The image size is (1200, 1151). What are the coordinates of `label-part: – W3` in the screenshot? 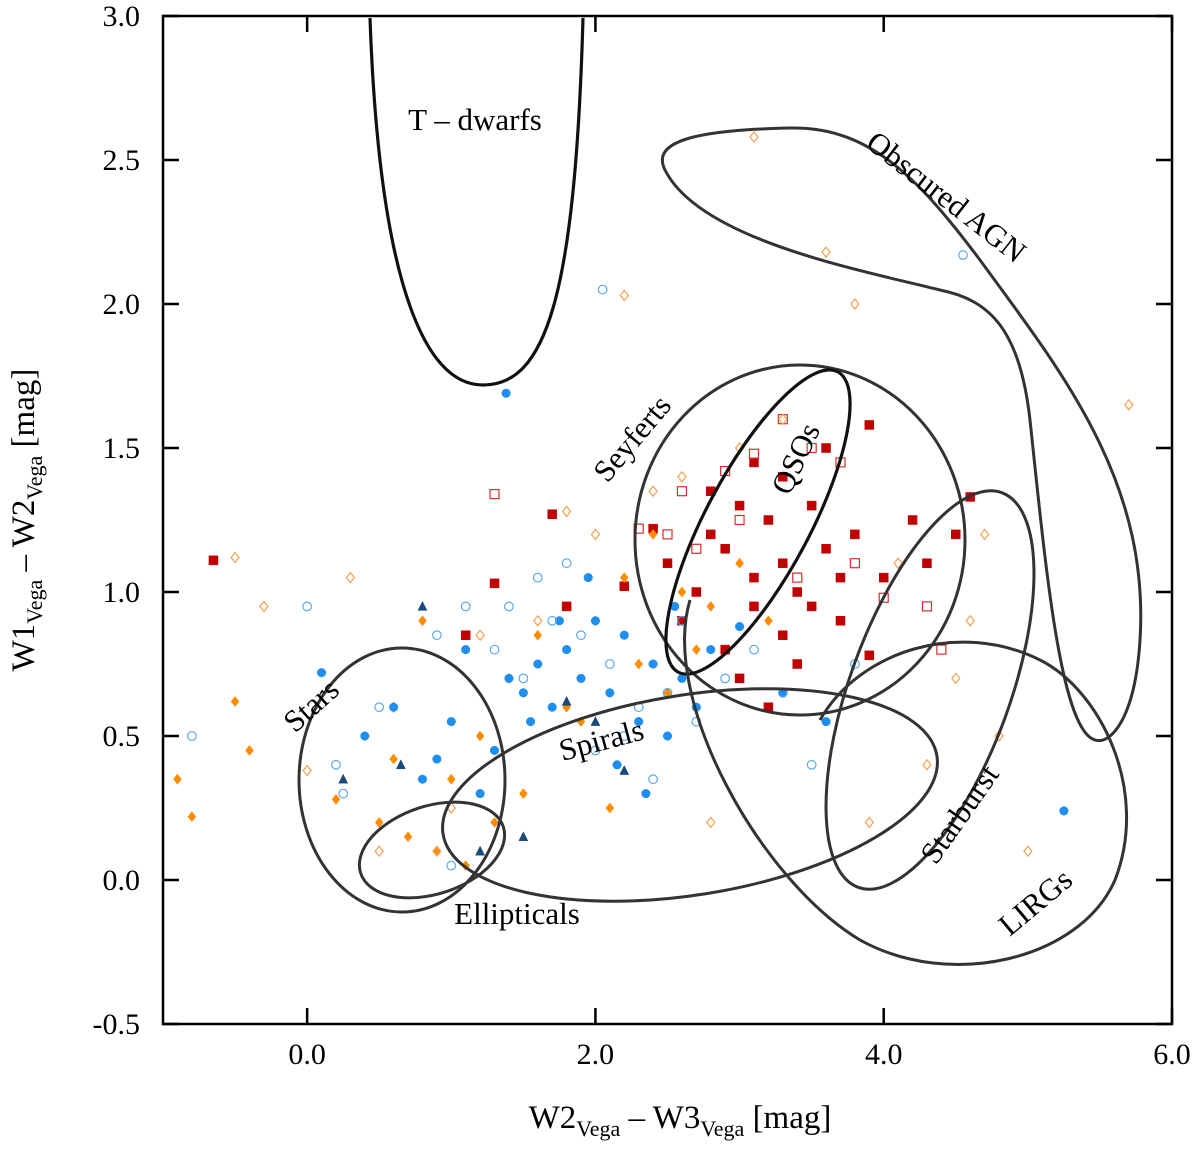 It's located at (660, 1118).